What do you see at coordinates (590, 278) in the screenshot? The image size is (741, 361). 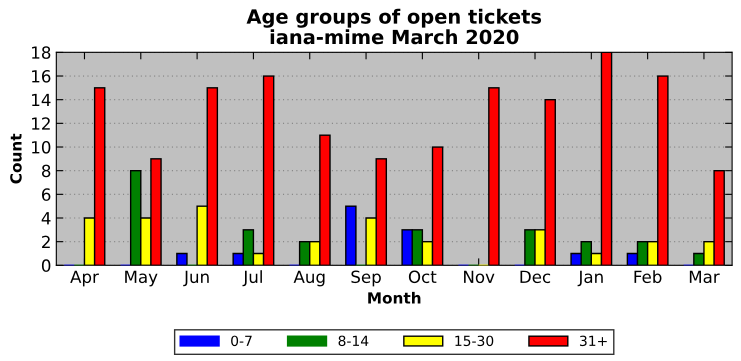 I see `x-tick-label: Jan` at bounding box center [590, 278].